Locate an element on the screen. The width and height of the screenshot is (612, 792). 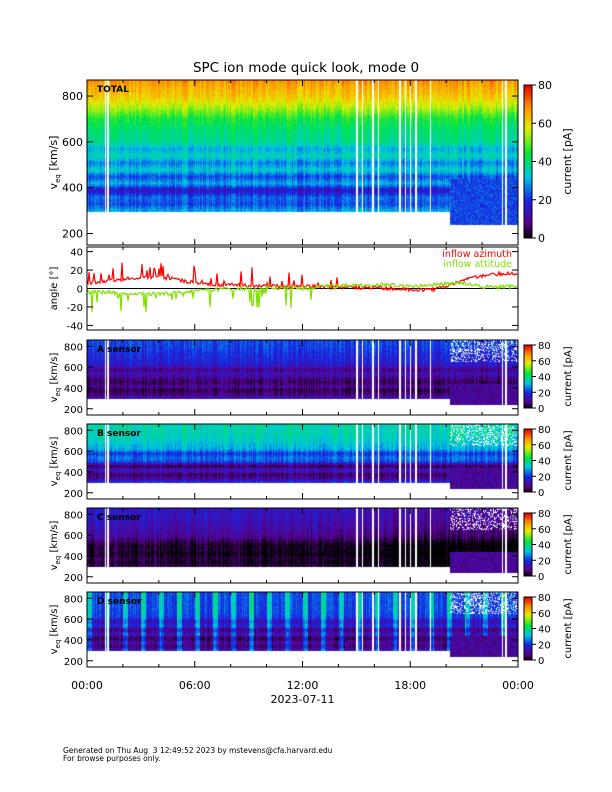
y-tick-label: -40 is located at coordinates (75, 326).